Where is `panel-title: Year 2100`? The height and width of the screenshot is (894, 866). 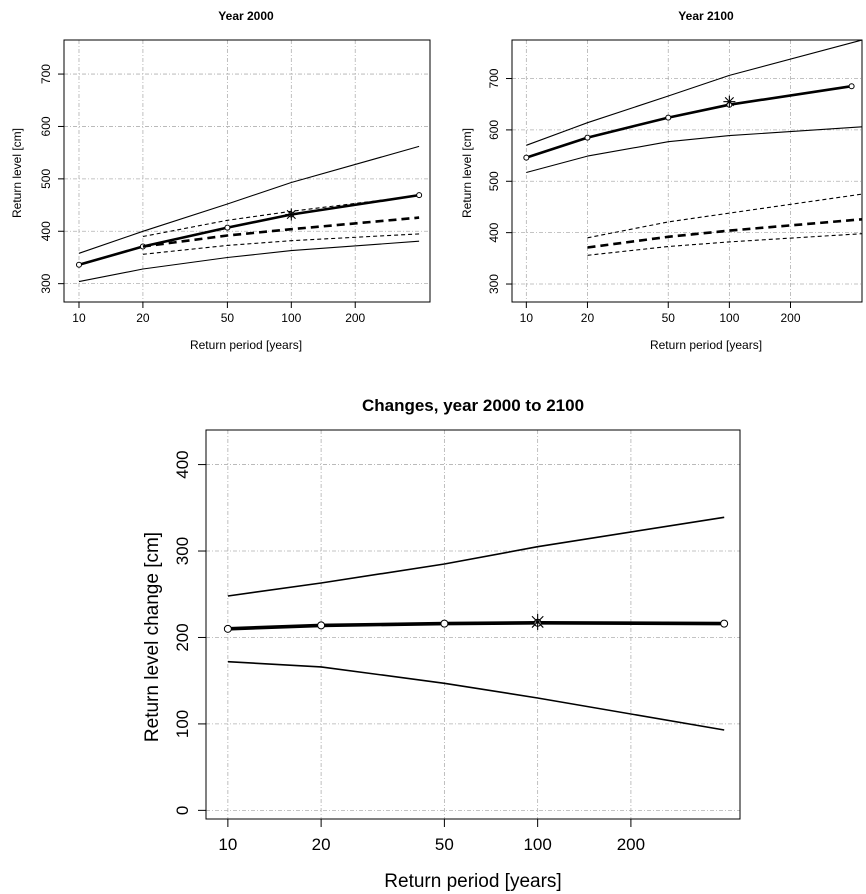
panel-title: Year 2100 is located at coordinates (706, 16).